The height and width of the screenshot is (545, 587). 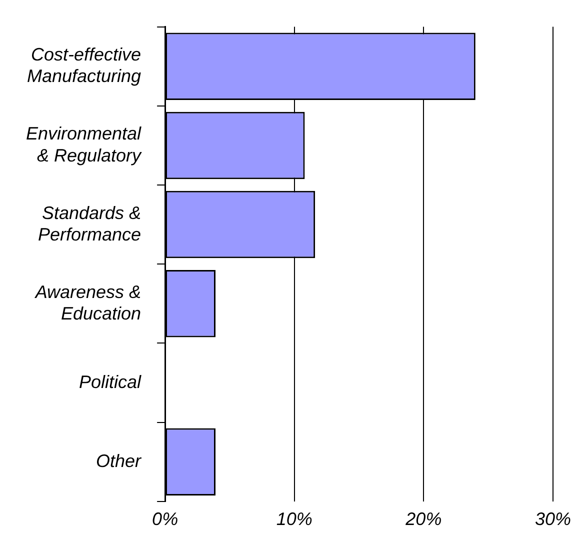 I want to click on y-tick-label: Other, so click(x=119, y=460).